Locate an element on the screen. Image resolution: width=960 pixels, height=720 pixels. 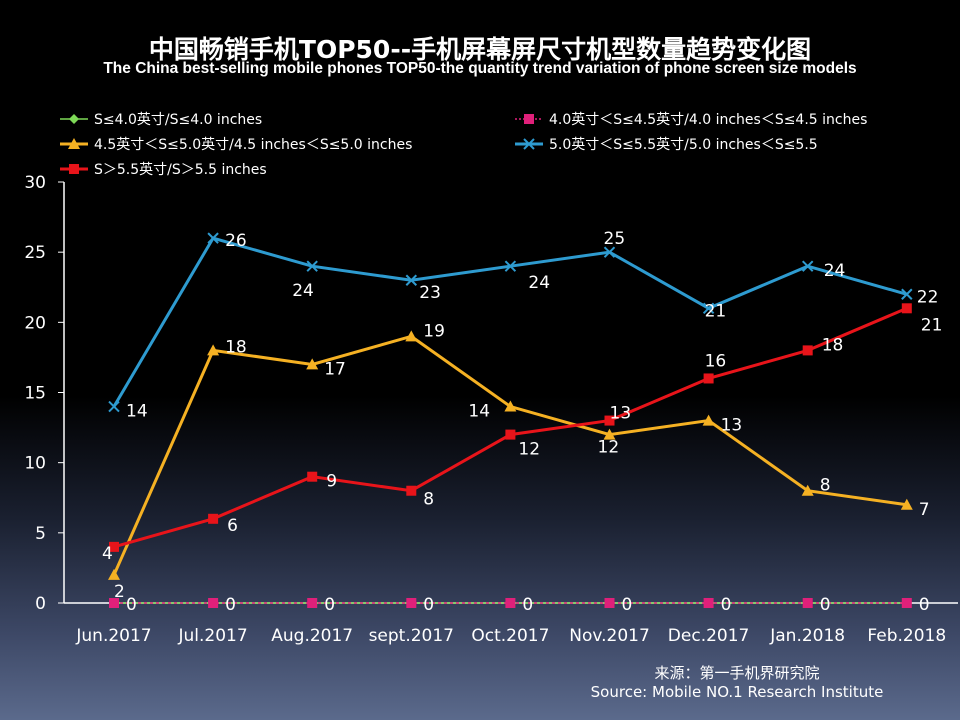
source-en: Source: Mobile NO.1 Research Institute is located at coordinates (737, 692).